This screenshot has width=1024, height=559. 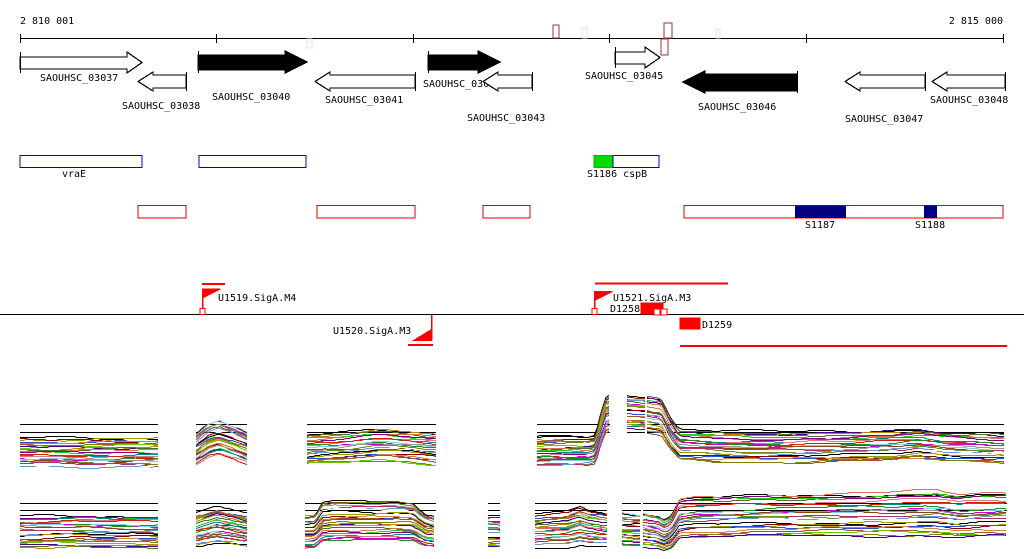 What do you see at coordinates (257, 298) in the screenshot?
I see `flag-label-U1519.SigA.M4: U1519.SigA.M4` at bounding box center [257, 298].